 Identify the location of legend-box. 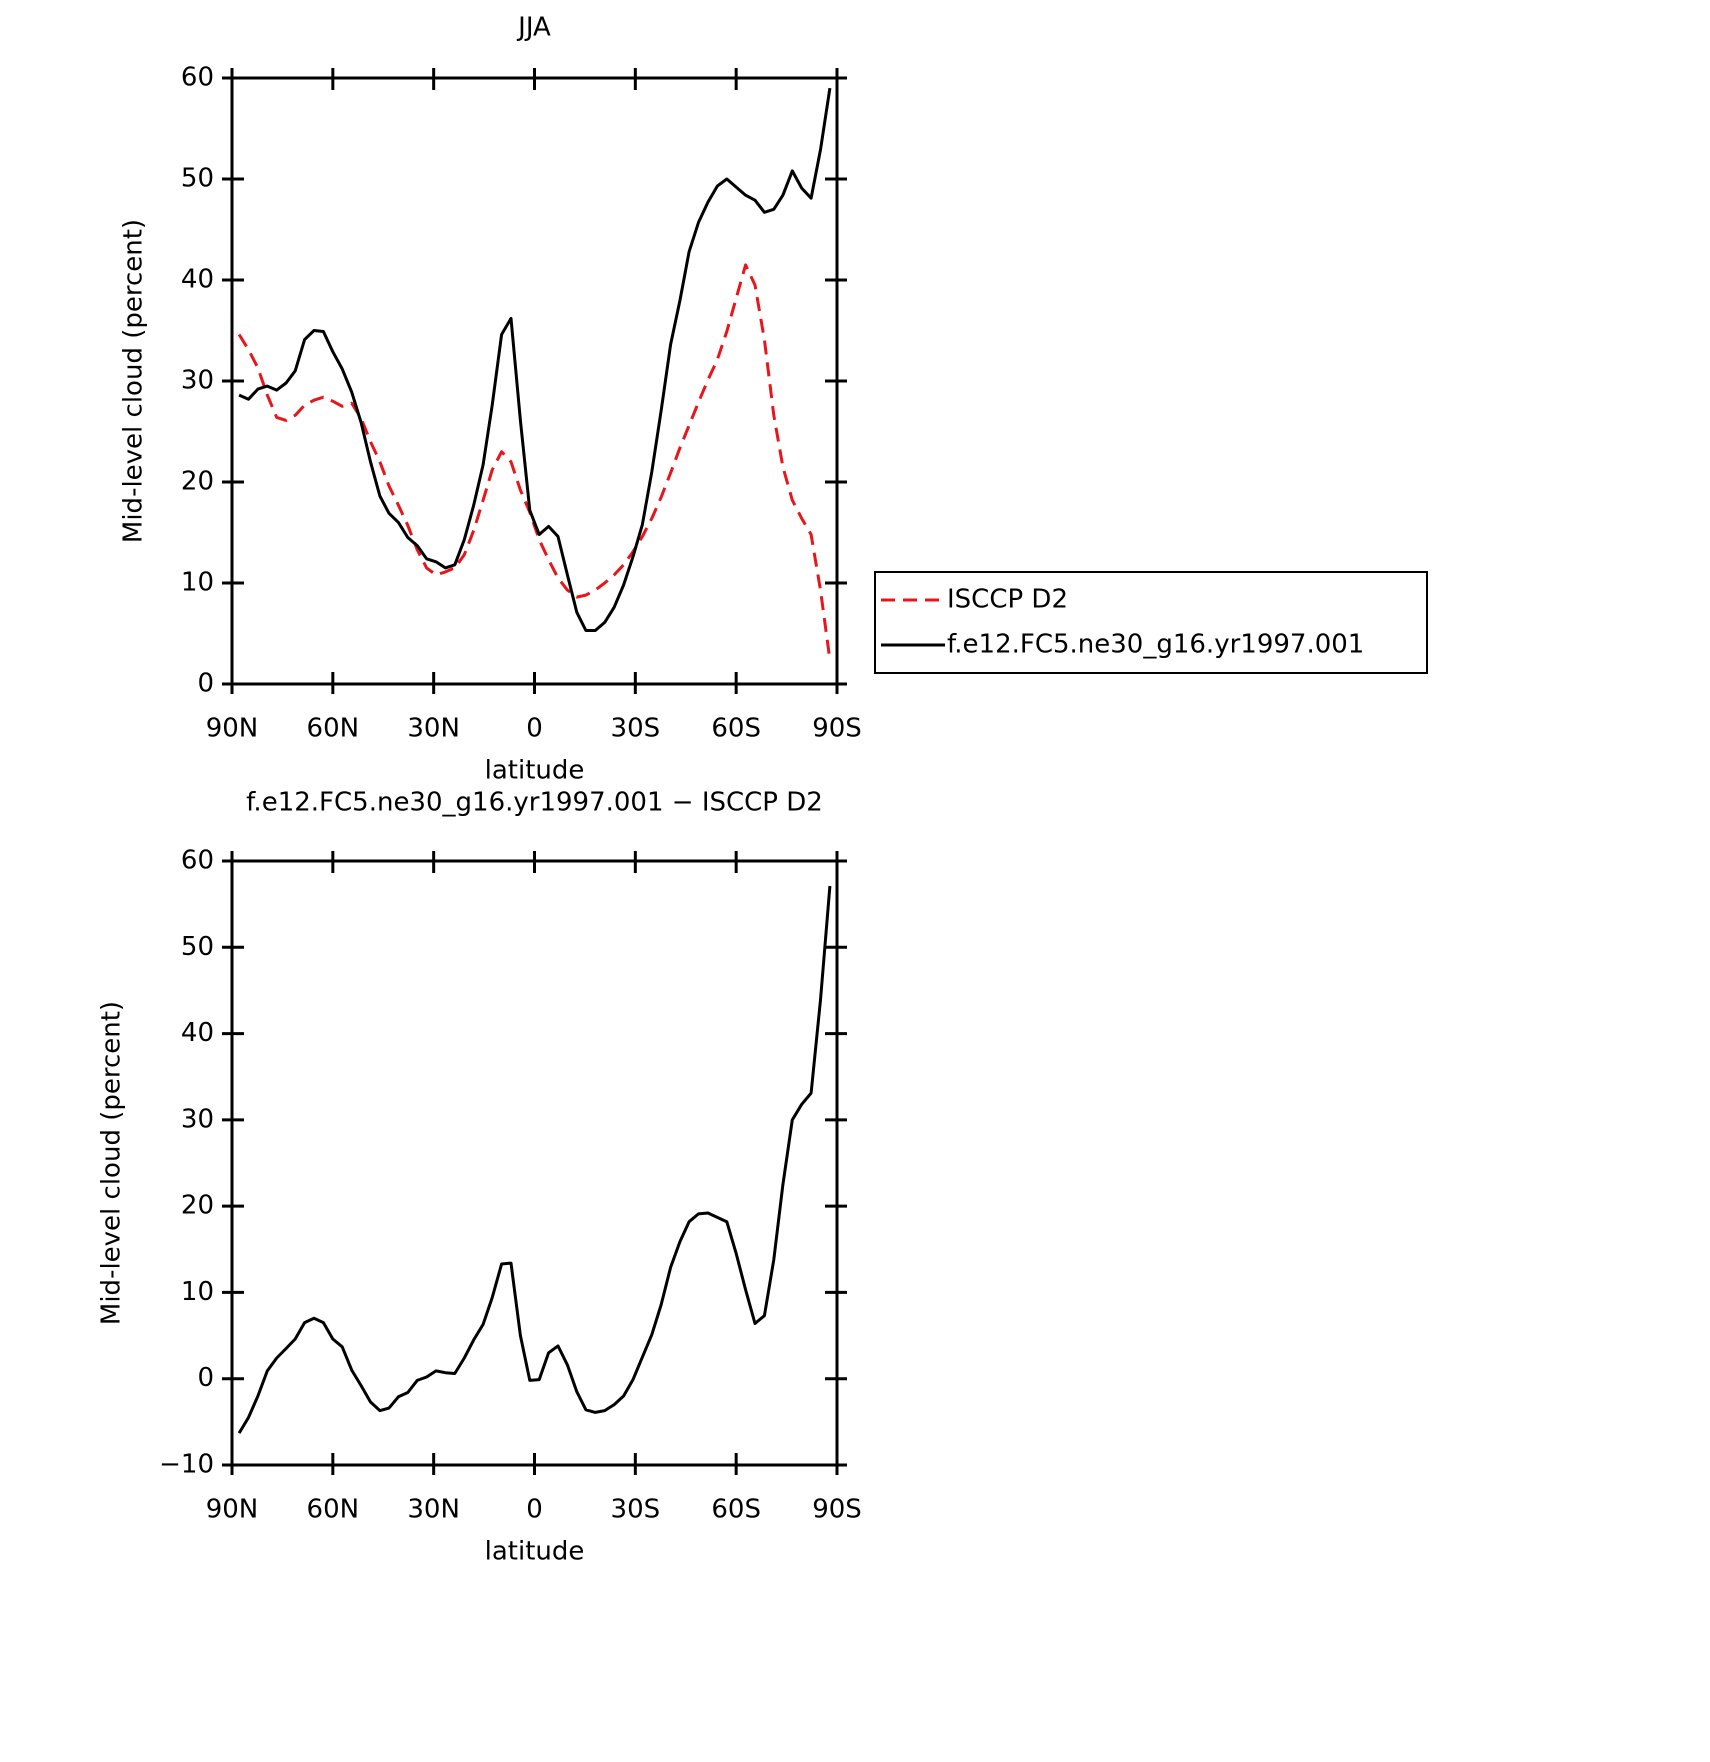
(1151, 622).